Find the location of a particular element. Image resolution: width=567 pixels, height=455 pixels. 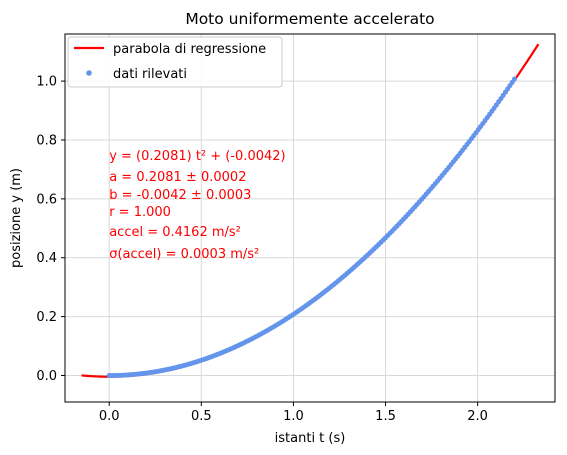

y-tick-label: 0.4 is located at coordinates (46, 258).